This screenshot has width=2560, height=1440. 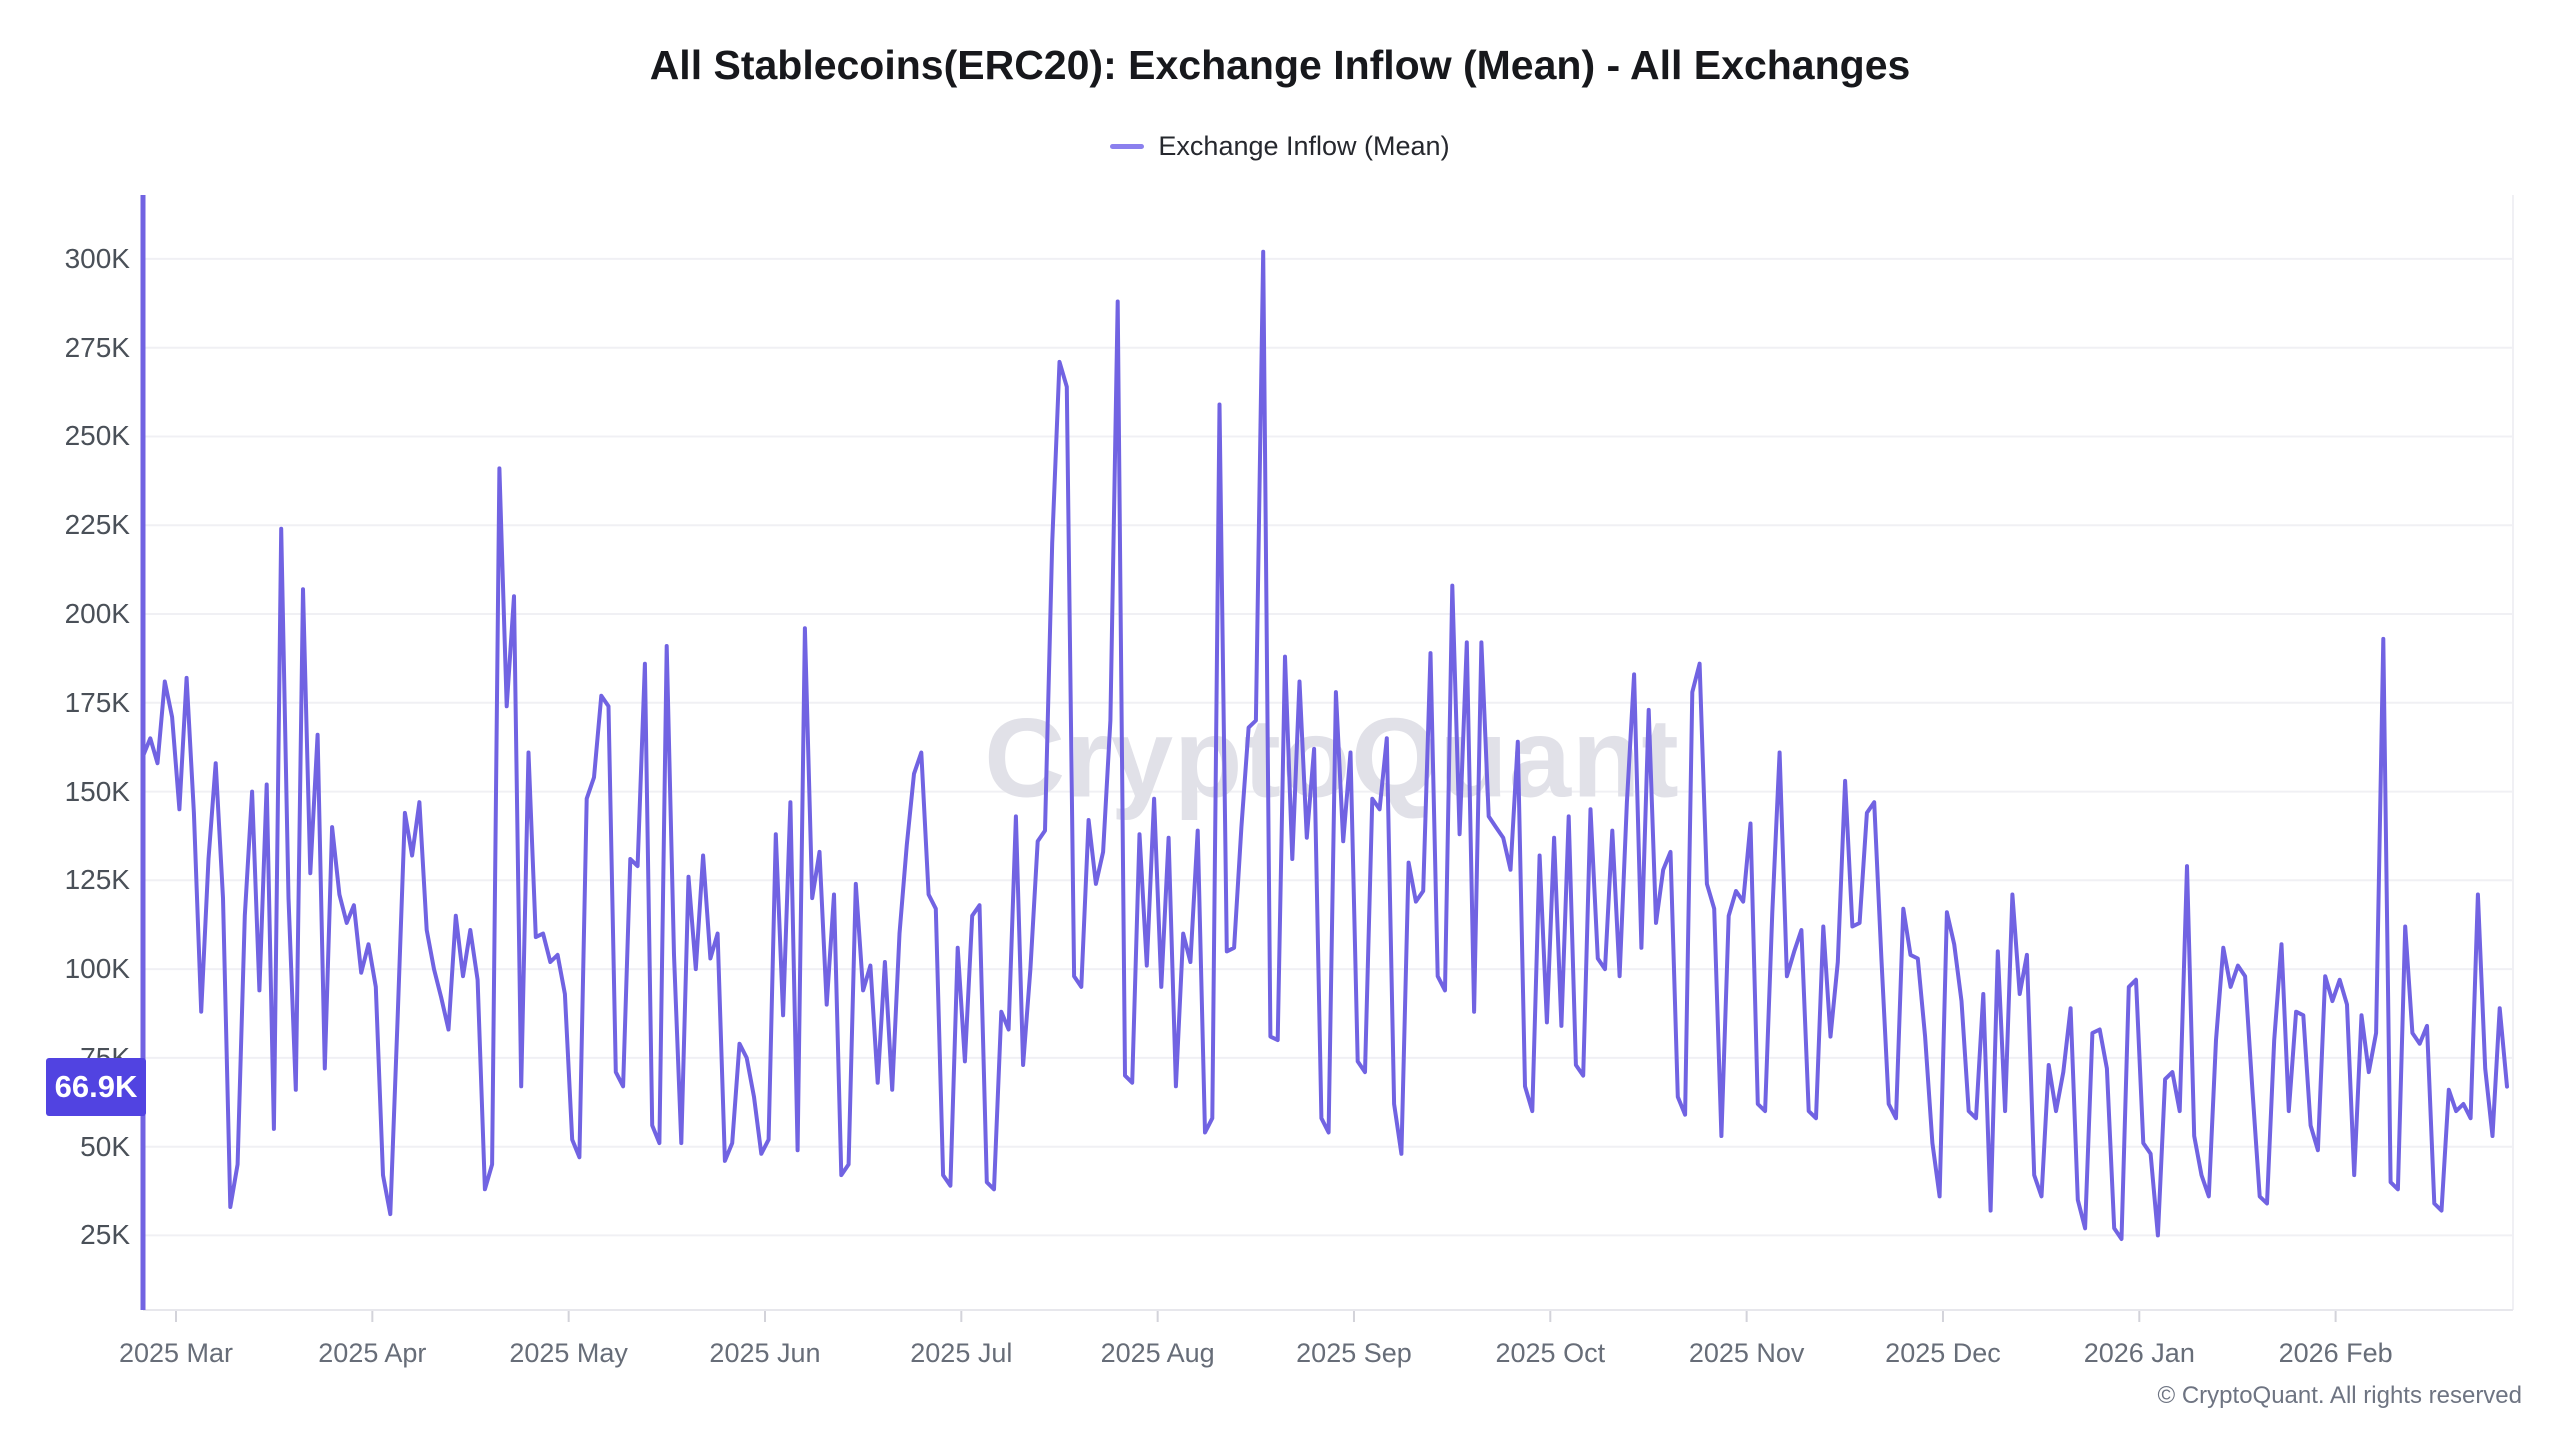 What do you see at coordinates (961, 1353) in the screenshot?
I see `x-axis-label-2025-jul: 2025 Jul` at bounding box center [961, 1353].